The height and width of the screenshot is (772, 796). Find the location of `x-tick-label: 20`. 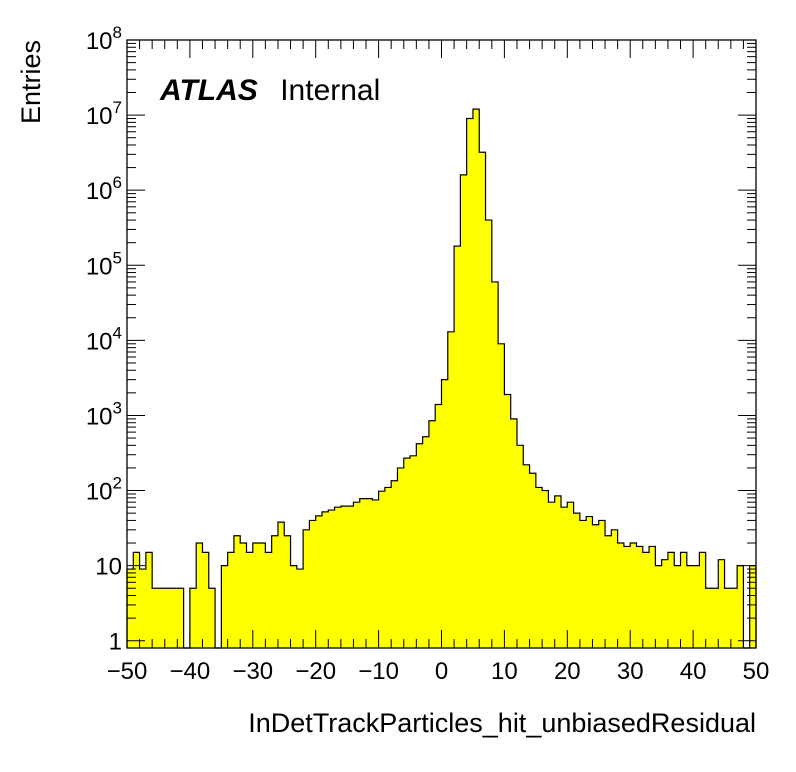

x-tick-label: 20 is located at coordinates (567, 671).